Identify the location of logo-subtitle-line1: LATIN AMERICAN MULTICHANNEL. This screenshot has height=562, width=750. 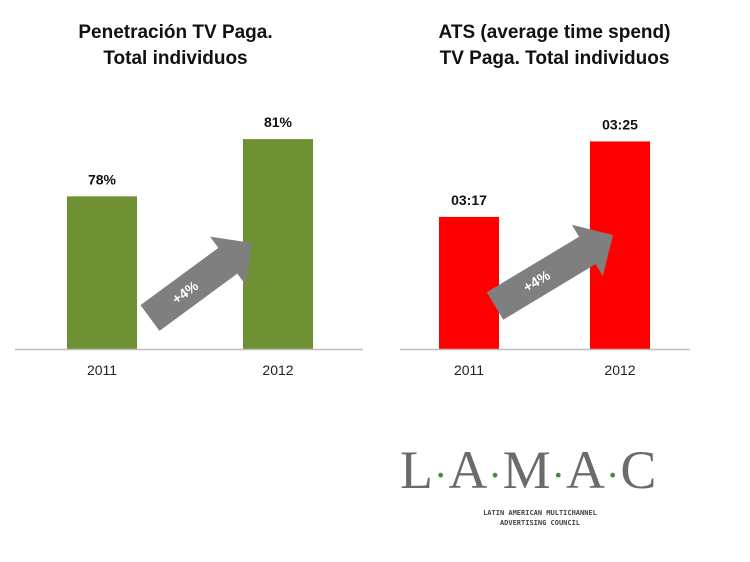
(540, 512).